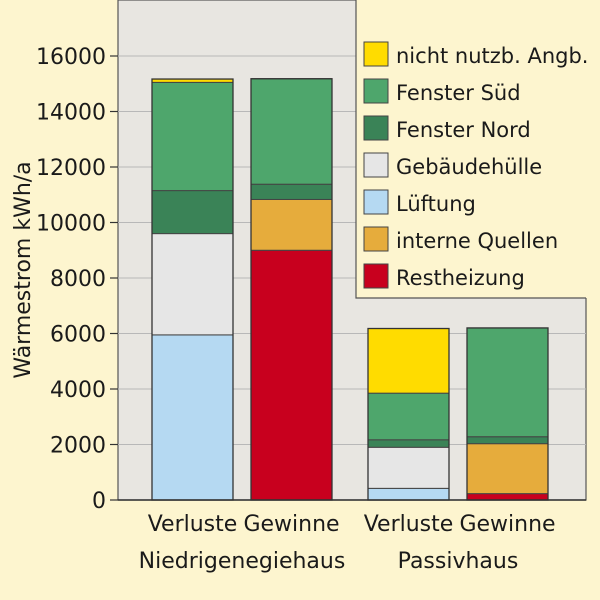 Image resolution: width=600 pixels, height=600 pixels. What do you see at coordinates (78, 446) in the screenshot?
I see `y-tick-label: 2000` at bounding box center [78, 446].